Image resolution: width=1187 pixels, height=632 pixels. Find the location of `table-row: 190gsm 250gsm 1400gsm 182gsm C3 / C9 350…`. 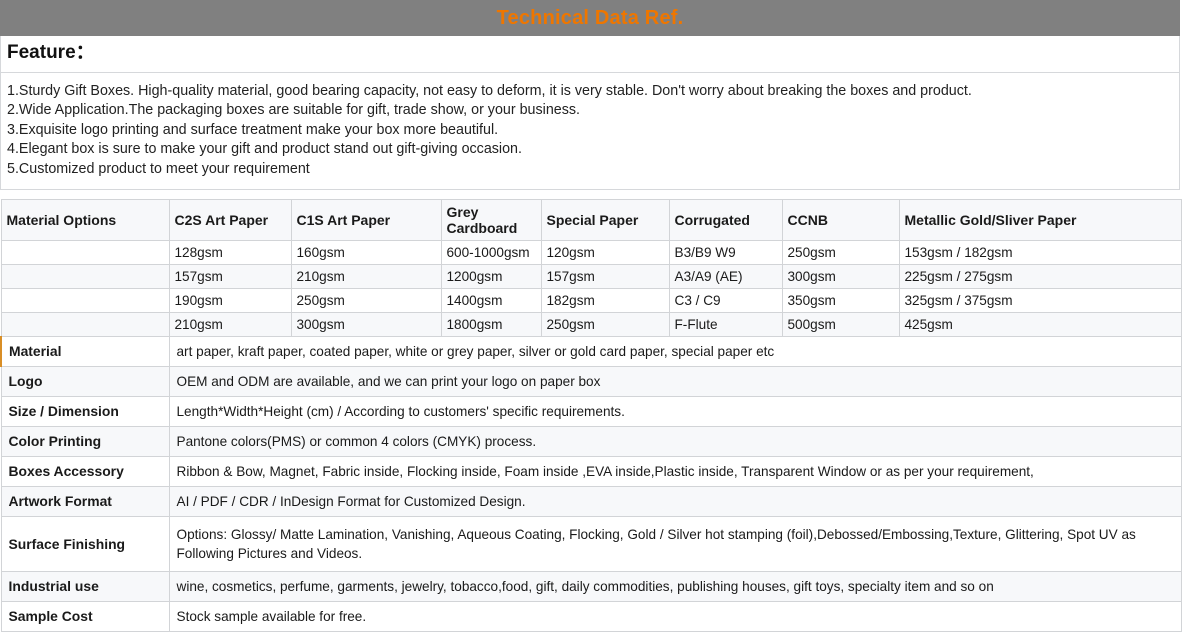

table-row: 190gsm 250gsm 1400gsm 182gsm C3 / C9 350… is located at coordinates (591, 300).